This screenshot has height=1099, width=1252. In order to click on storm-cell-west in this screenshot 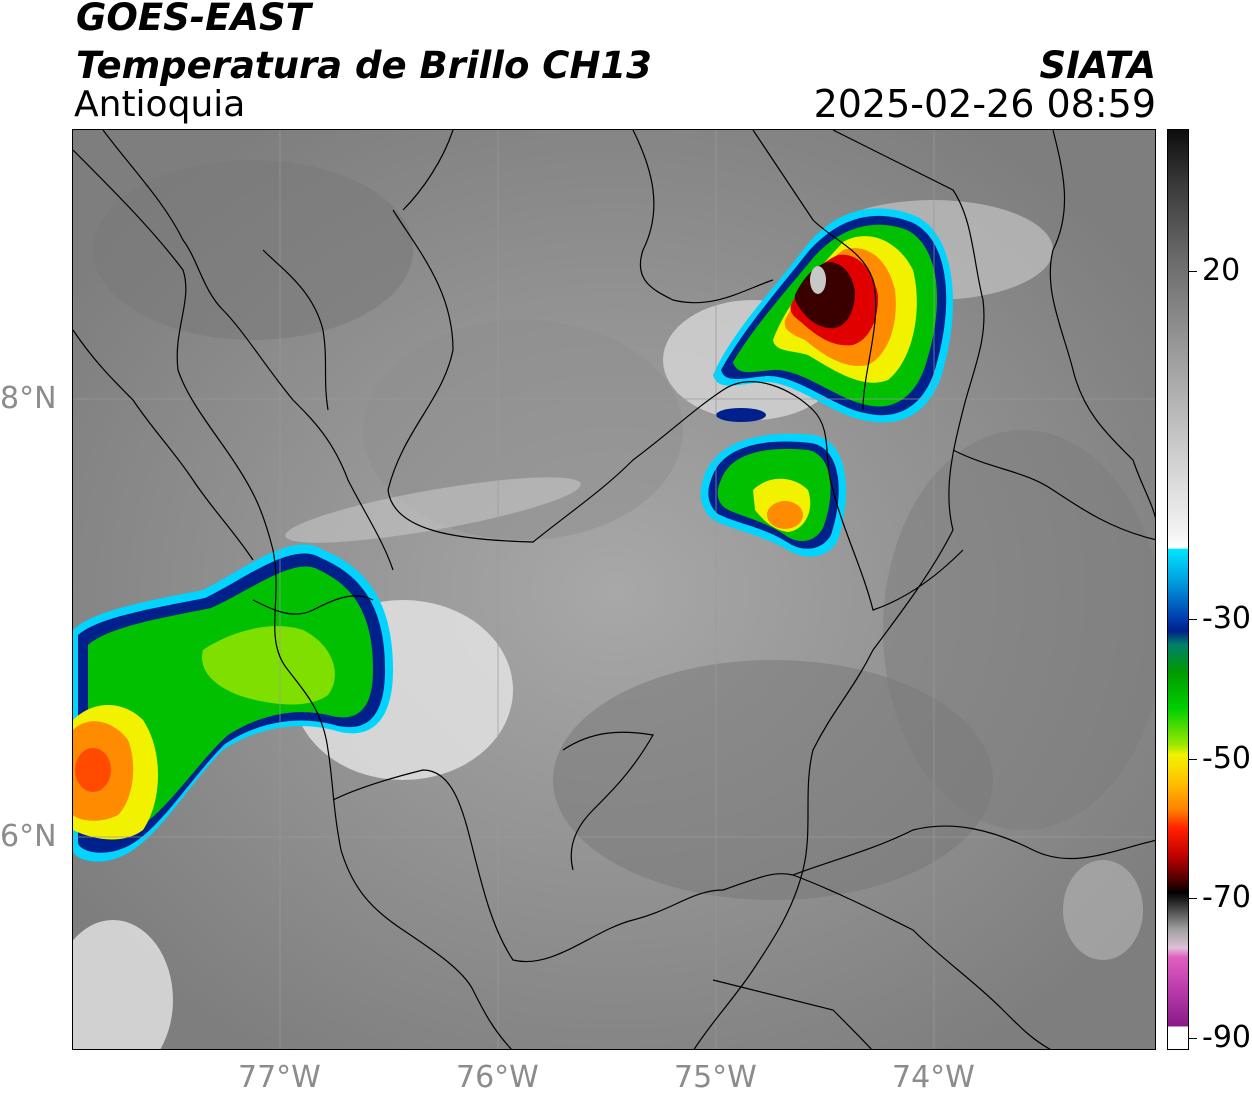, I will do `click(233, 703)`.